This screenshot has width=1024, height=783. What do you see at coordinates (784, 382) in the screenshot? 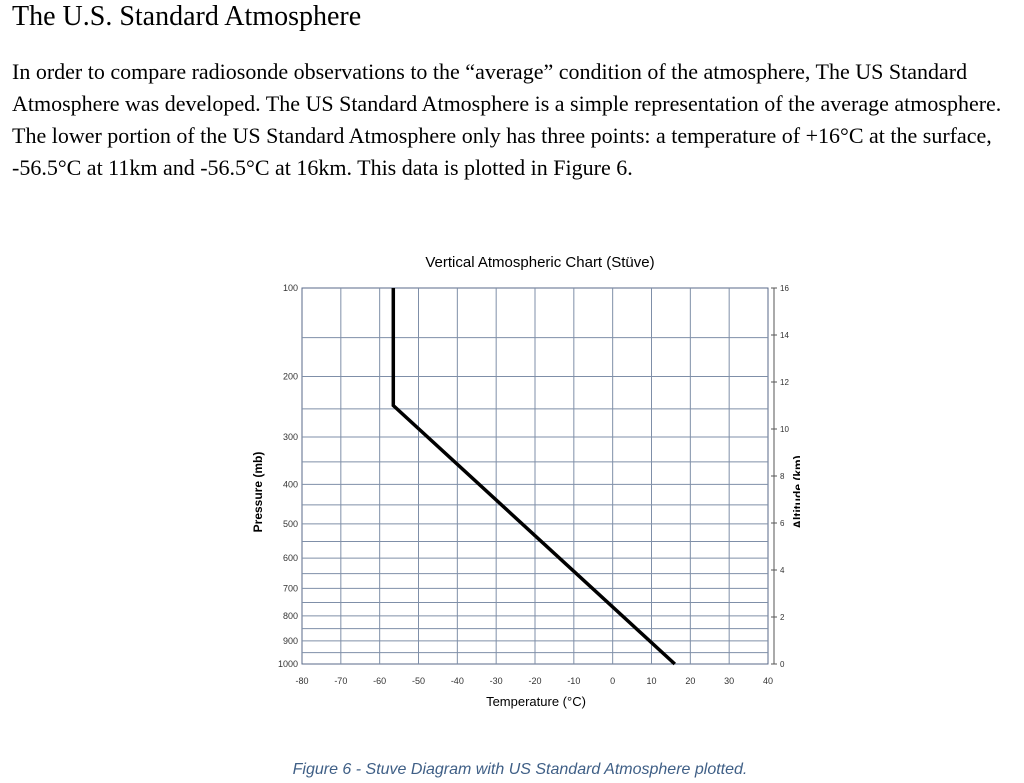
I see `altitude-tick-label: 12` at bounding box center [784, 382].